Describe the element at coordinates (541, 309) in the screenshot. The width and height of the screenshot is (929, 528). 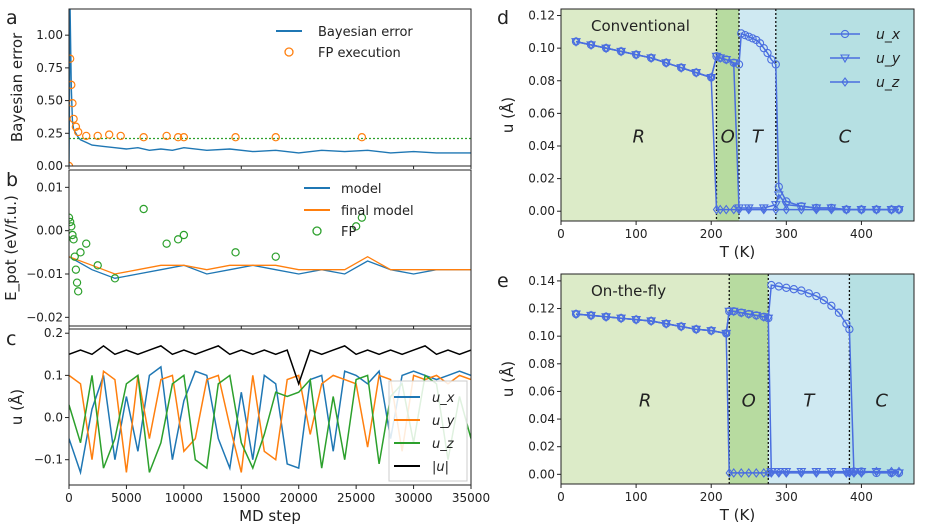
I see `y-tick-label-e: 0.12` at that location.